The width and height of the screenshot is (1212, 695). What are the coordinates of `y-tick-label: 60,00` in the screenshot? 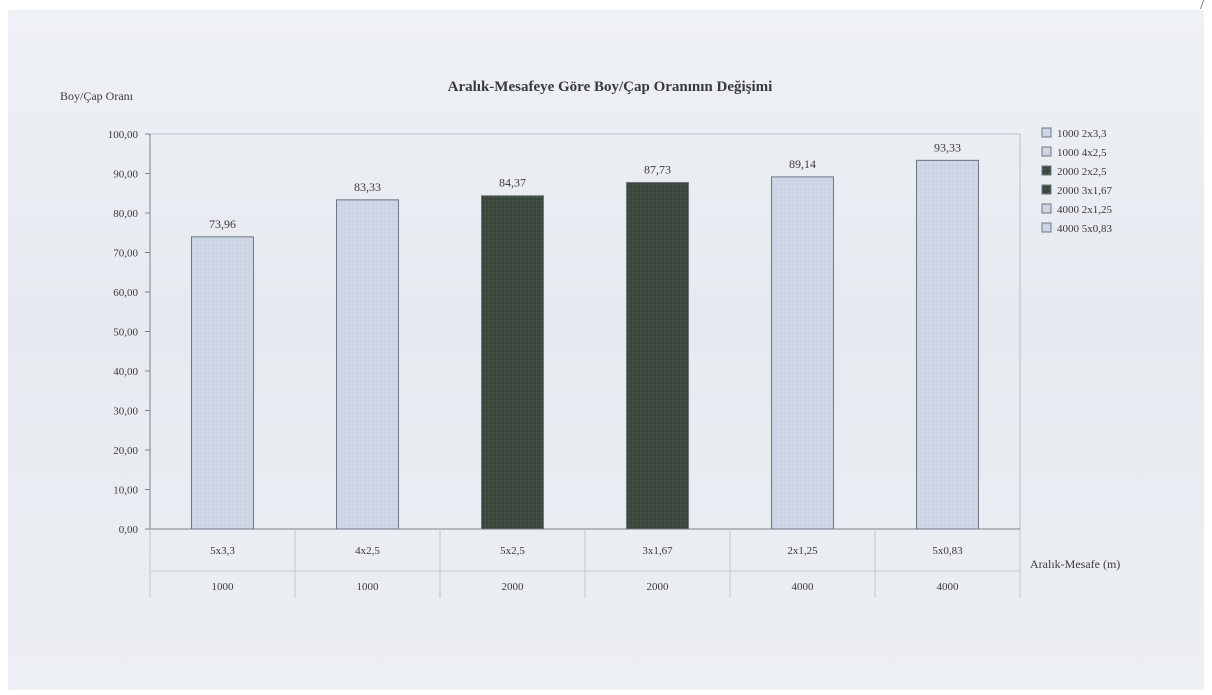 It's located at (125, 293).